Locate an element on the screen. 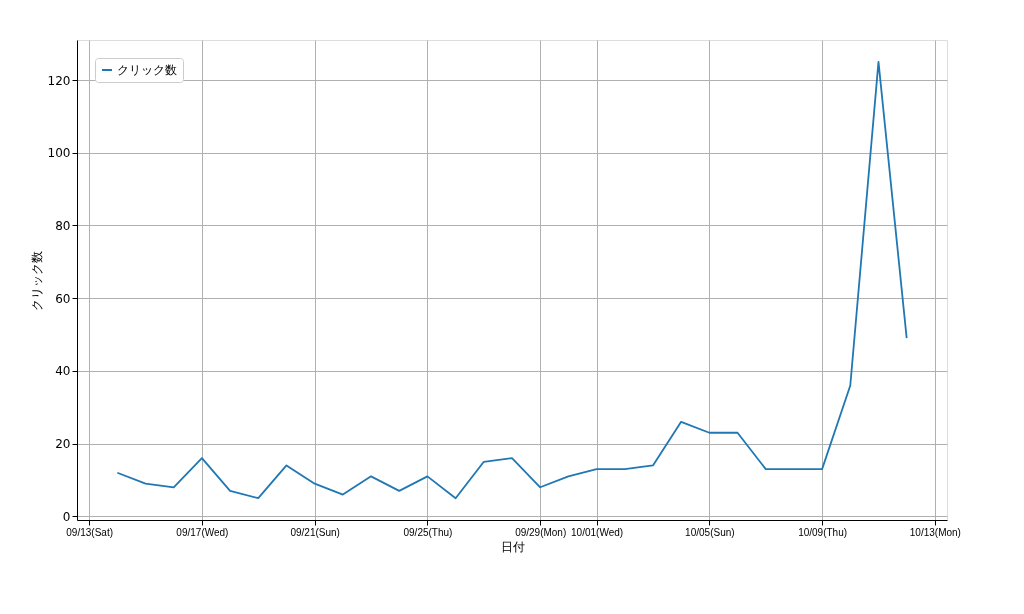 Image resolution: width=1024 pixels, height=614 pixels. x-tick-label: 10/05(Sun) is located at coordinates (710, 532).